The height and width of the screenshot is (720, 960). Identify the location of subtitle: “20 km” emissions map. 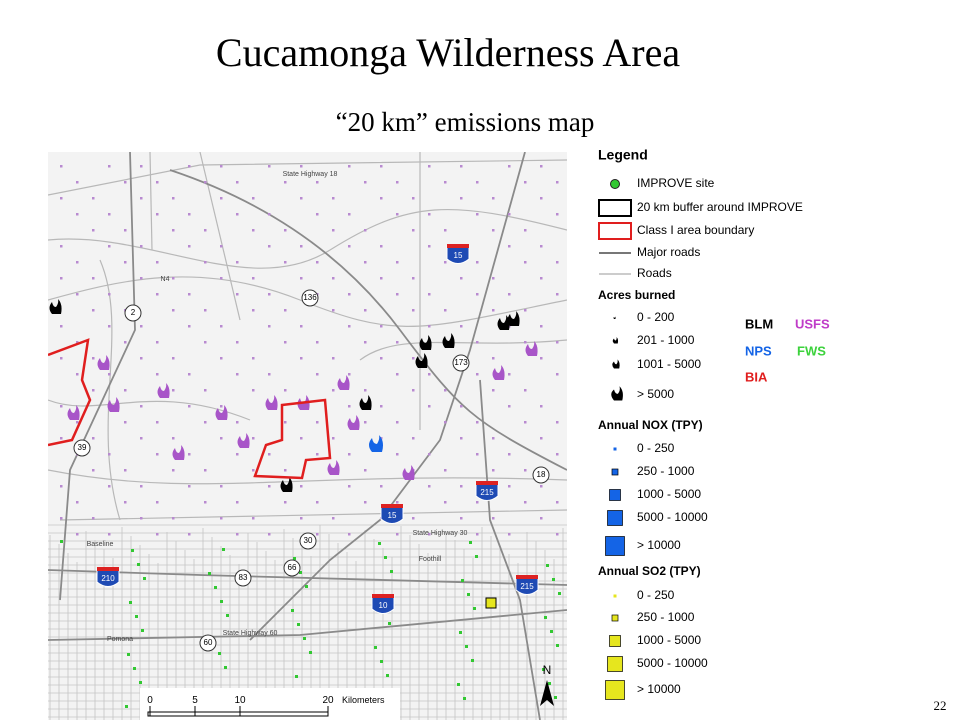
(465, 122).